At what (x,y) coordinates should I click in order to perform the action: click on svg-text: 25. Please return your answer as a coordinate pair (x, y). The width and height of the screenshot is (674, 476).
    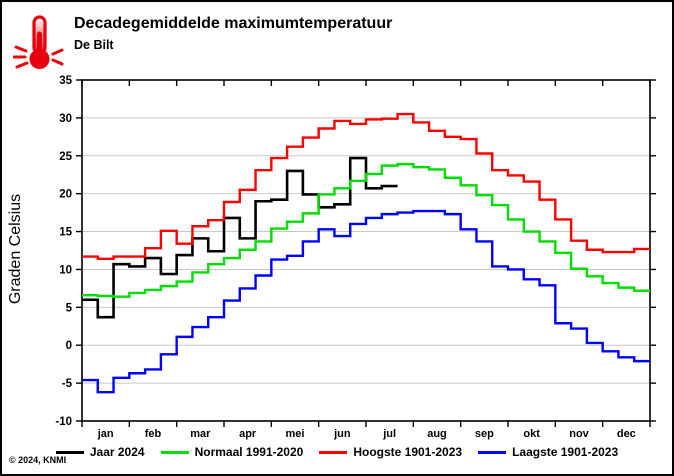
    Looking at the image, I should click on (65, 157).